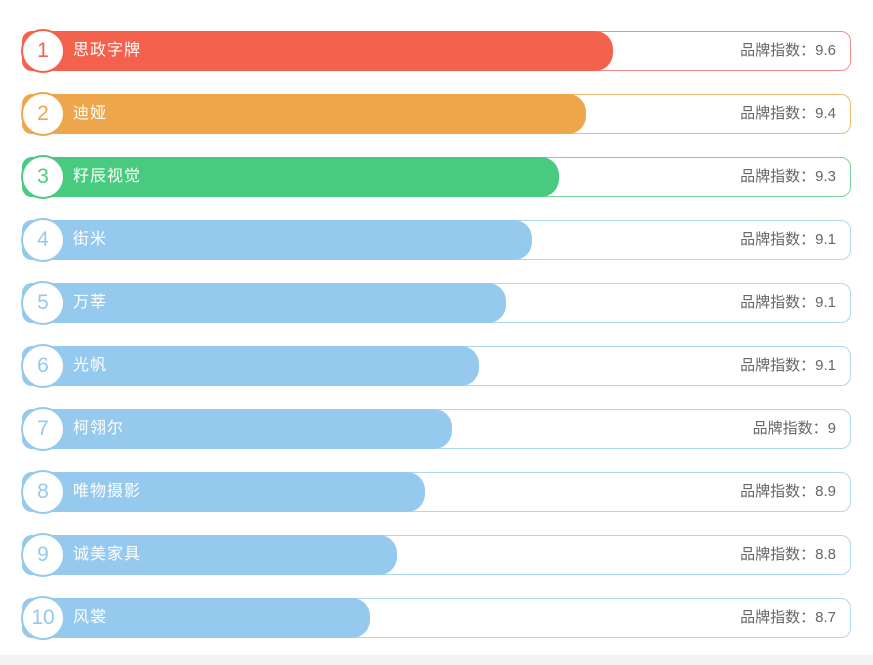 The height and width of the screenshot is (665, 873). What do you see at coordinates (43, 366) in the screenshot?
I see `rank-badge: 6` at bounding box center [43, 366].